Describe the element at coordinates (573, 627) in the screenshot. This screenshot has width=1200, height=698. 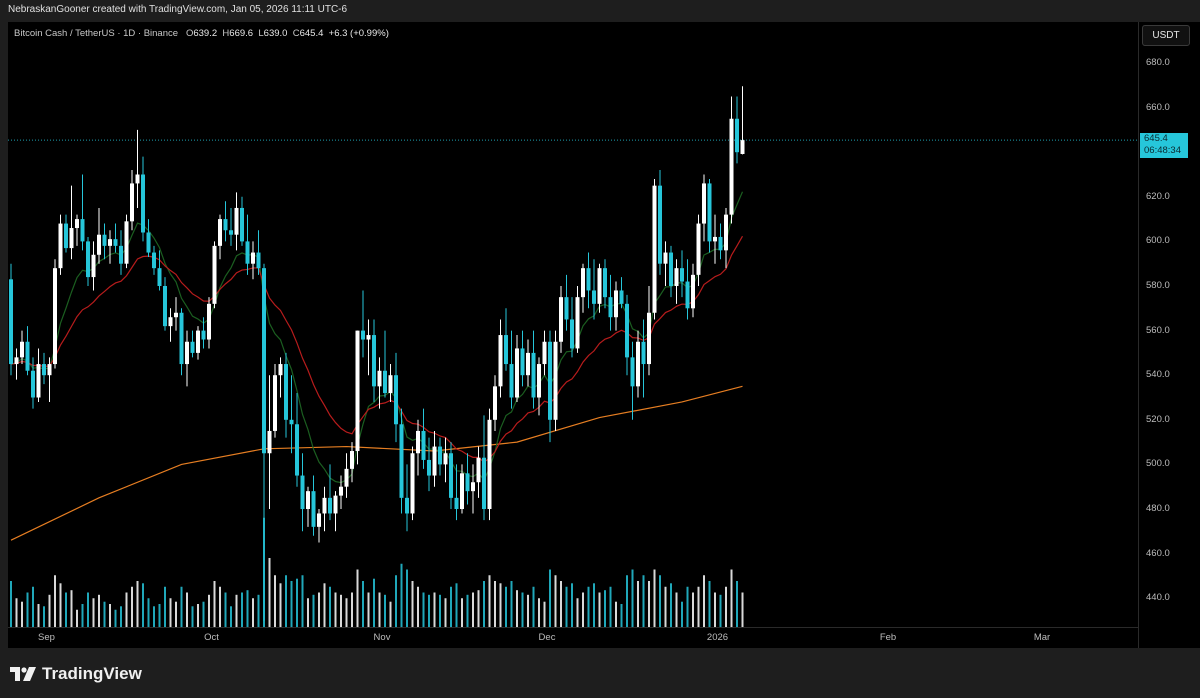
I see `time-axis-divider` at that location.